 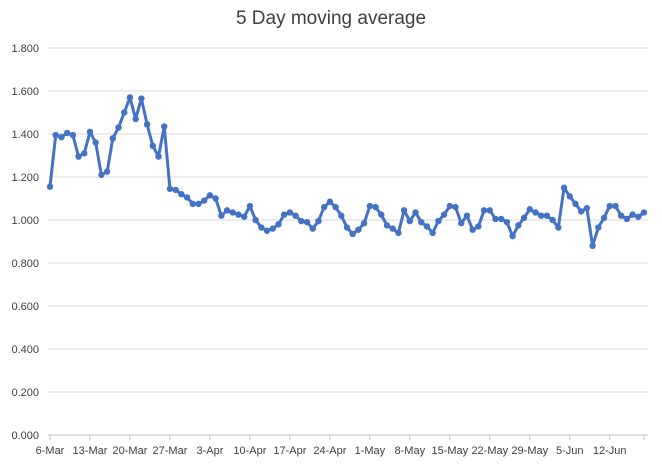 I want to click on y-tick-label: 0.800, so click(x=25, y=264).